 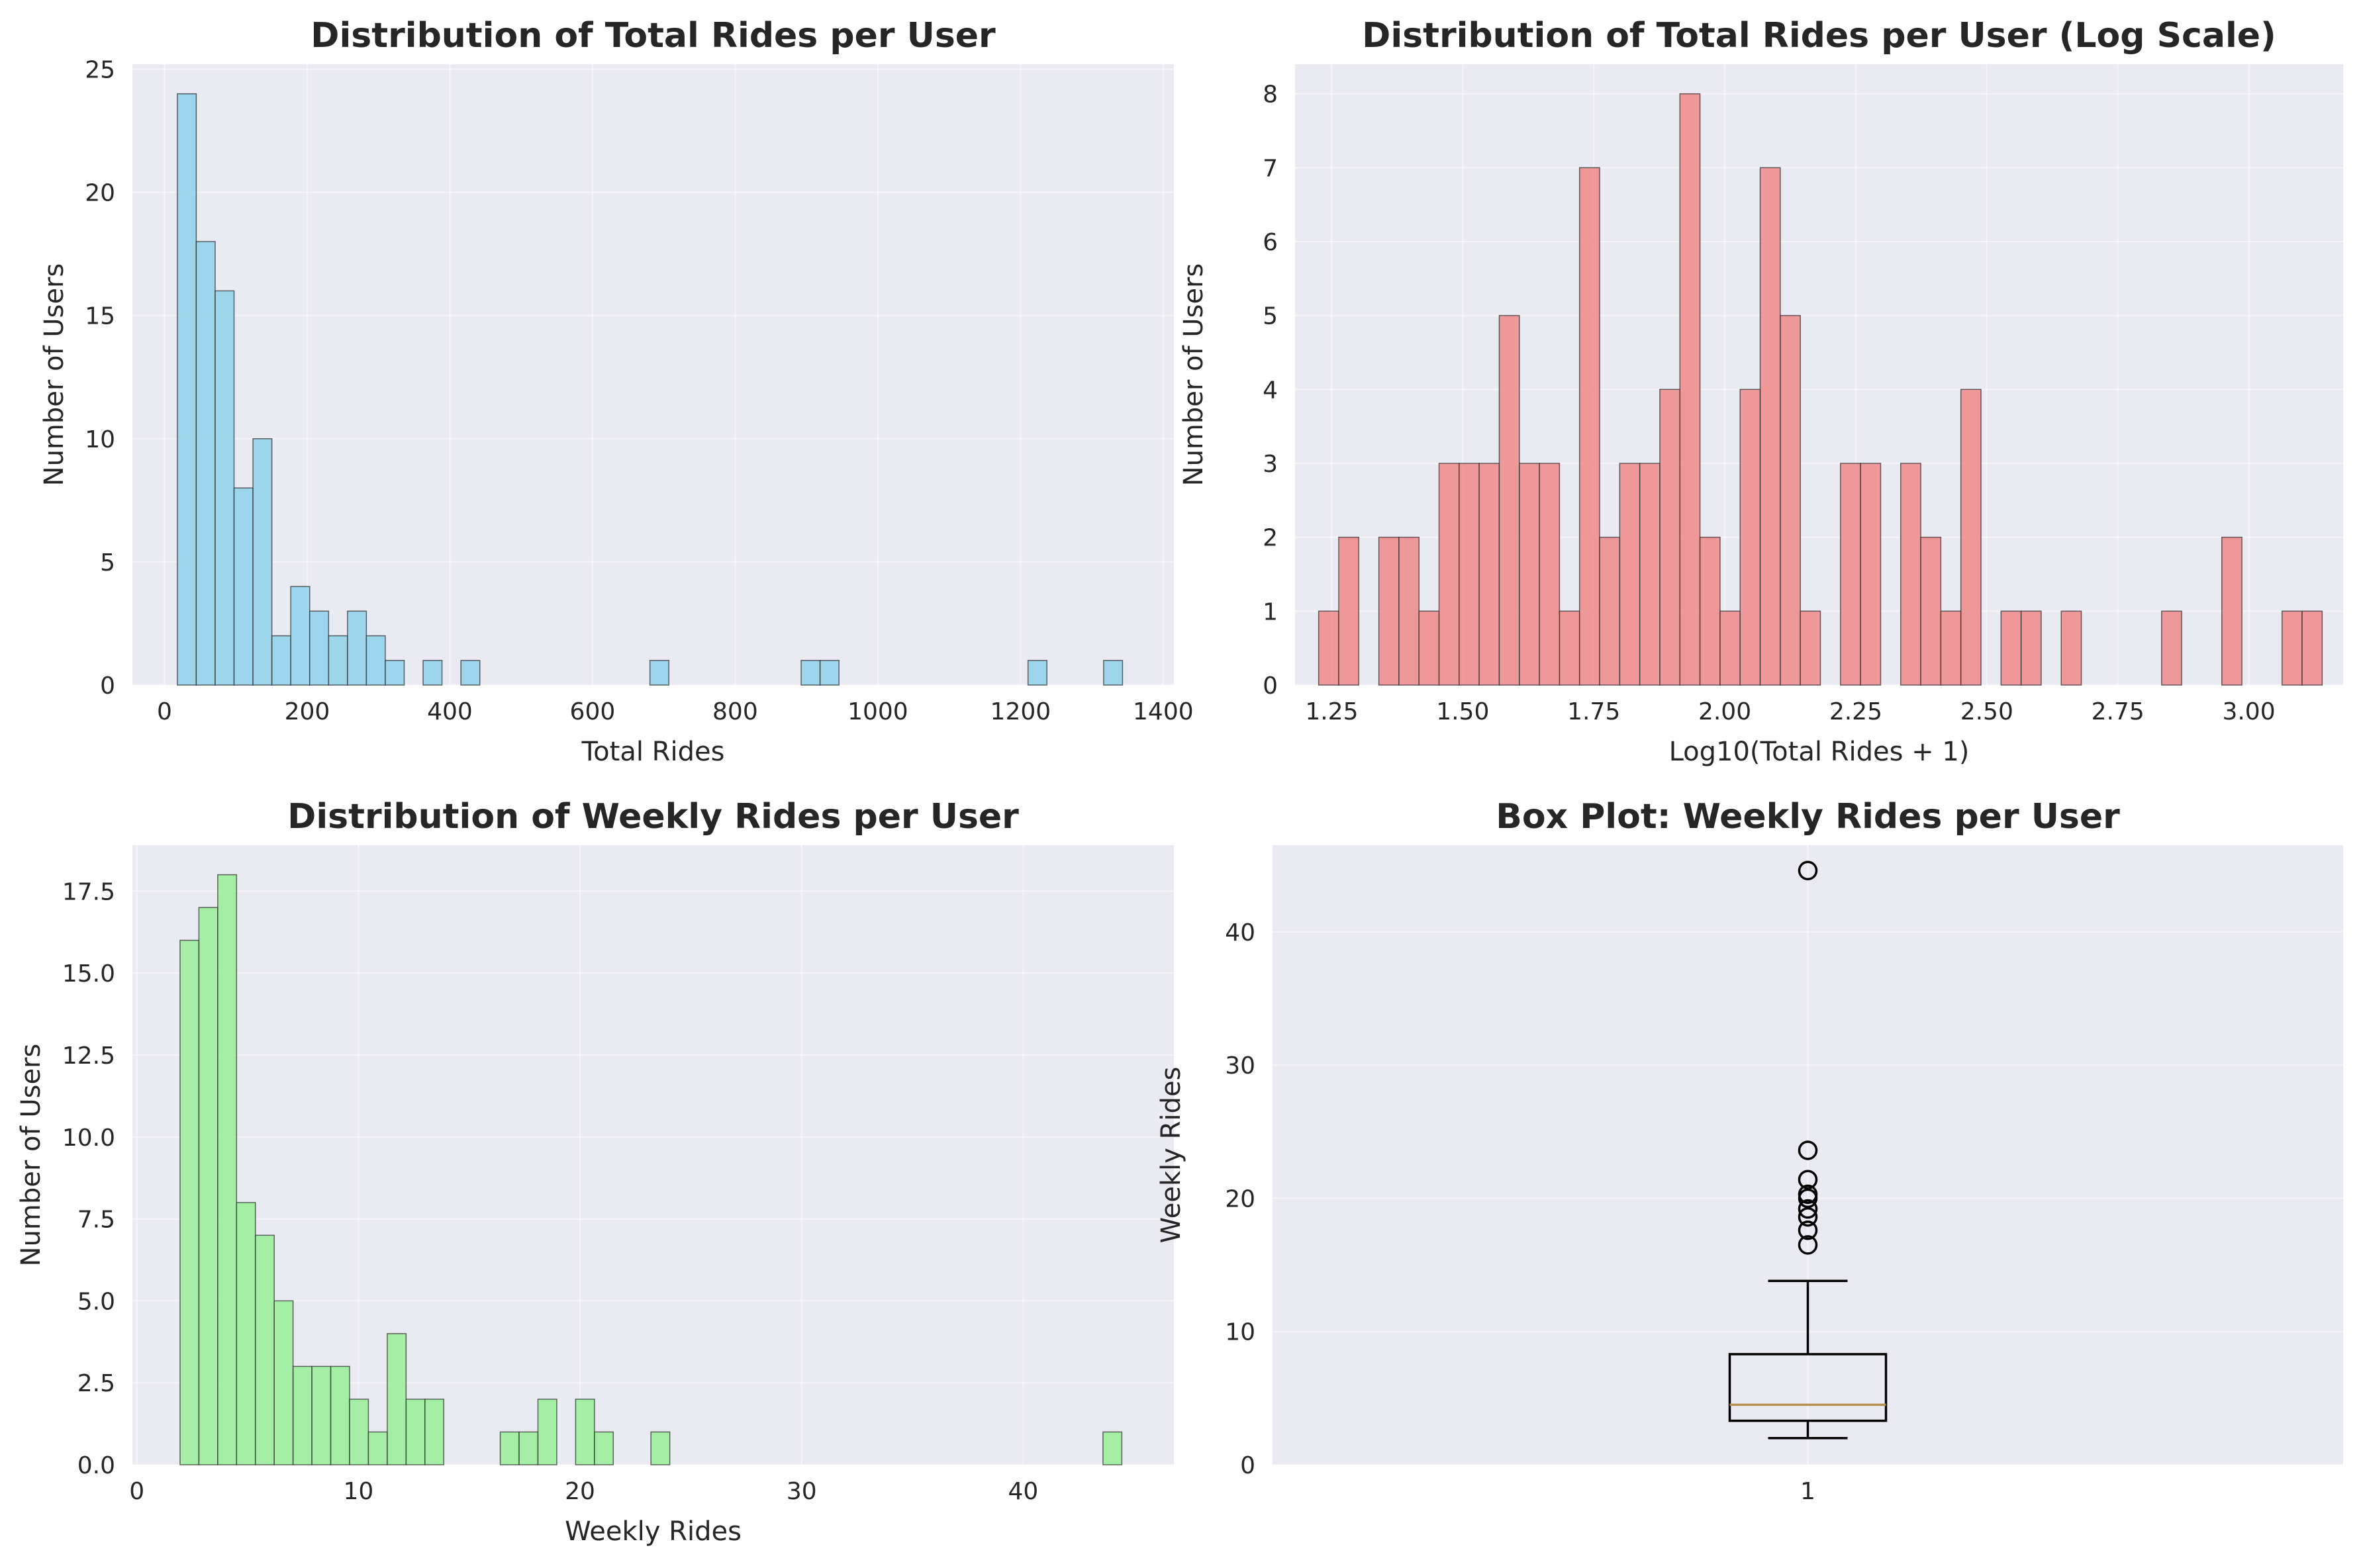 I want to click on x-tick-label: 800, so click(x=735, y=711).